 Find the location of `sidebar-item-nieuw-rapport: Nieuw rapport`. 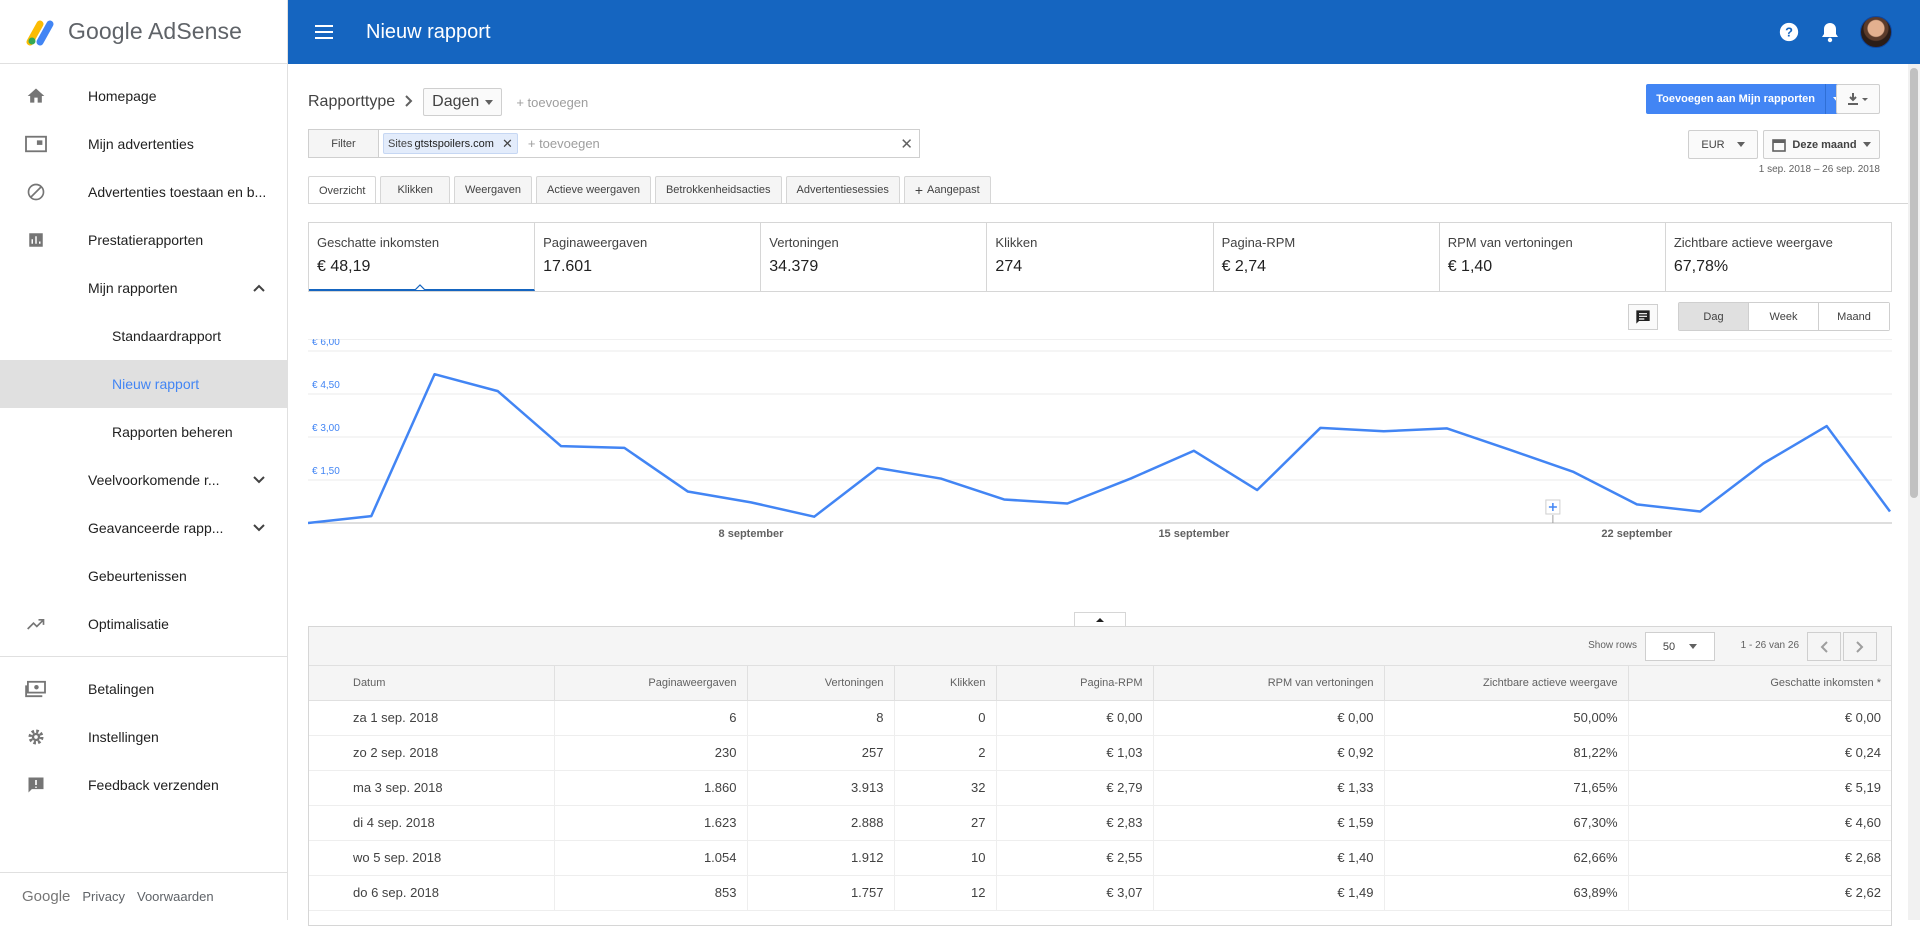

sidebar-item-nieuw-rapport: Nieuw rapport is located at coordinates (143, 384).